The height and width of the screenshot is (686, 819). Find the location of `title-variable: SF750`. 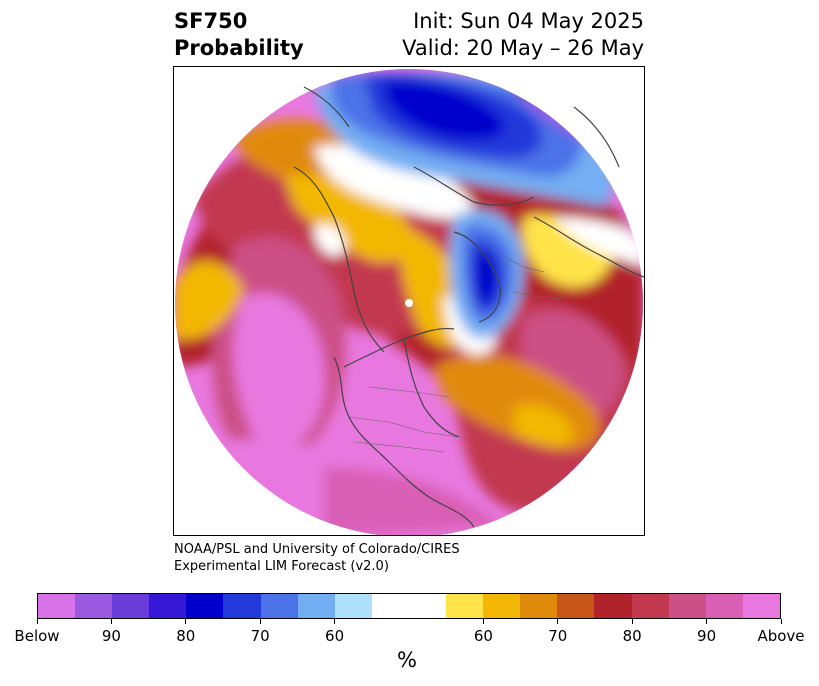

title-variable: SF750 is located at coordinates (211, 21).